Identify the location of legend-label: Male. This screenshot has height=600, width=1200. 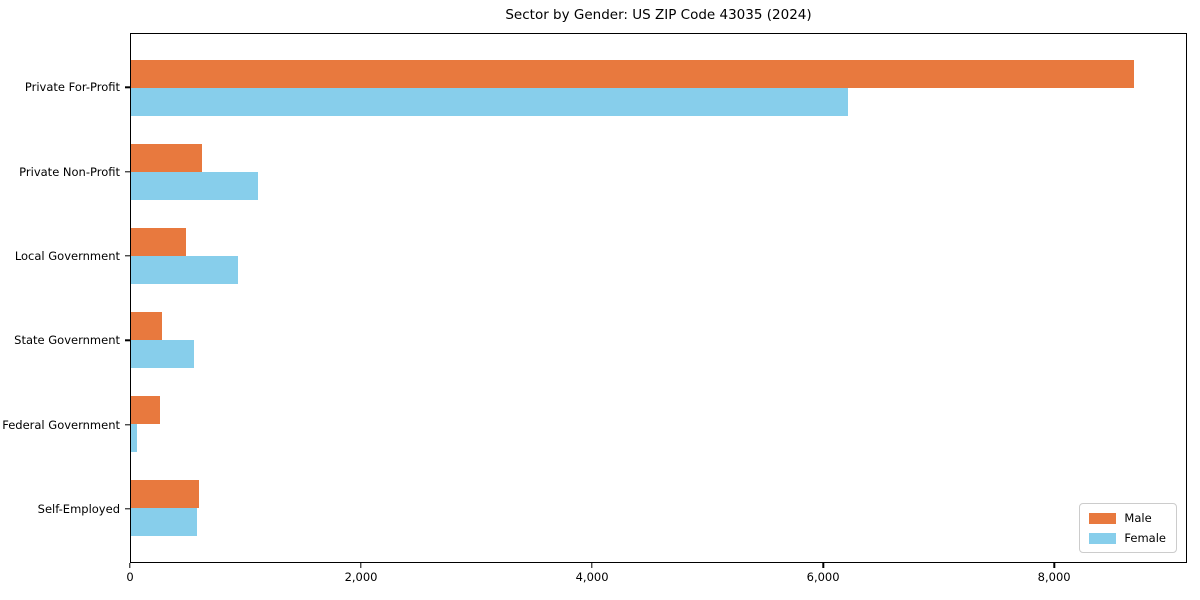
(1138, 518).